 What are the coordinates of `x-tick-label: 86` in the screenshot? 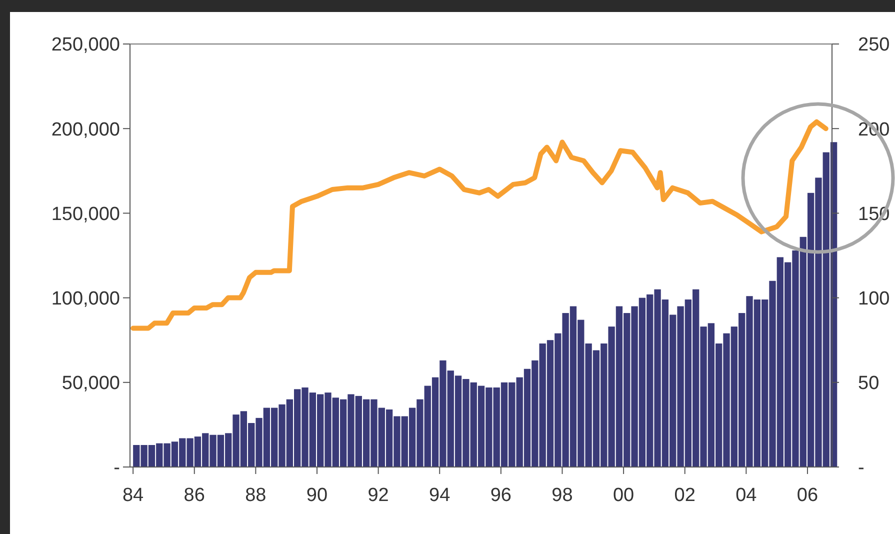 It's located at (194, 495).